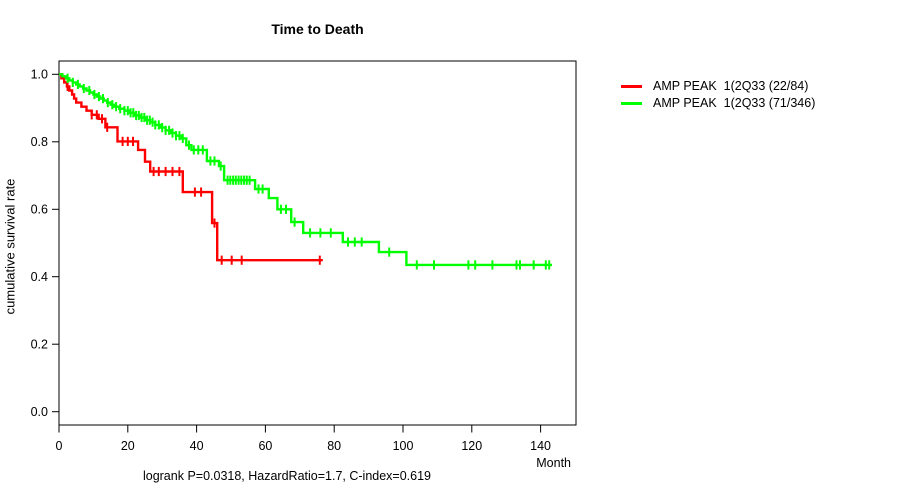  I want to click on y-axis-tick-label: 1.0, so click(39, 75).